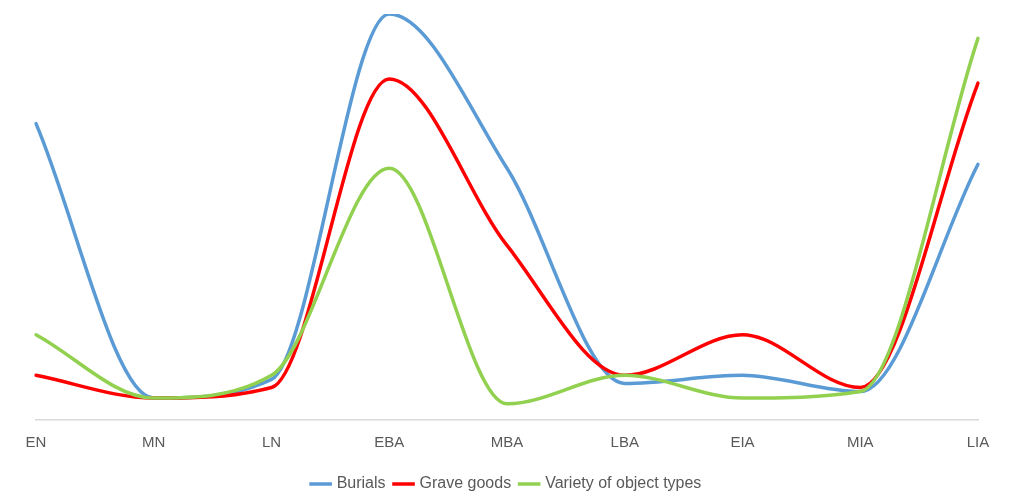 Image resolution: width=1014 pixels, height=504 pixels. What do you see at coordinates (623, 483) in the screenshot?
I see `legend-label: Variety of object types` at bounding box center [623, 483].